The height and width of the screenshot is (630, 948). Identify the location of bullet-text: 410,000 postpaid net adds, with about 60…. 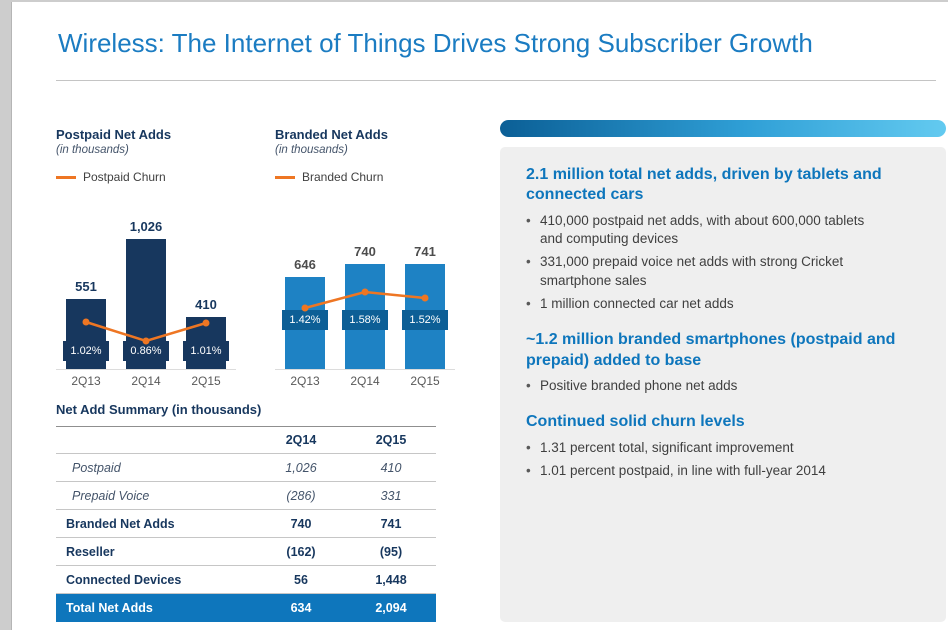
(702, 229).